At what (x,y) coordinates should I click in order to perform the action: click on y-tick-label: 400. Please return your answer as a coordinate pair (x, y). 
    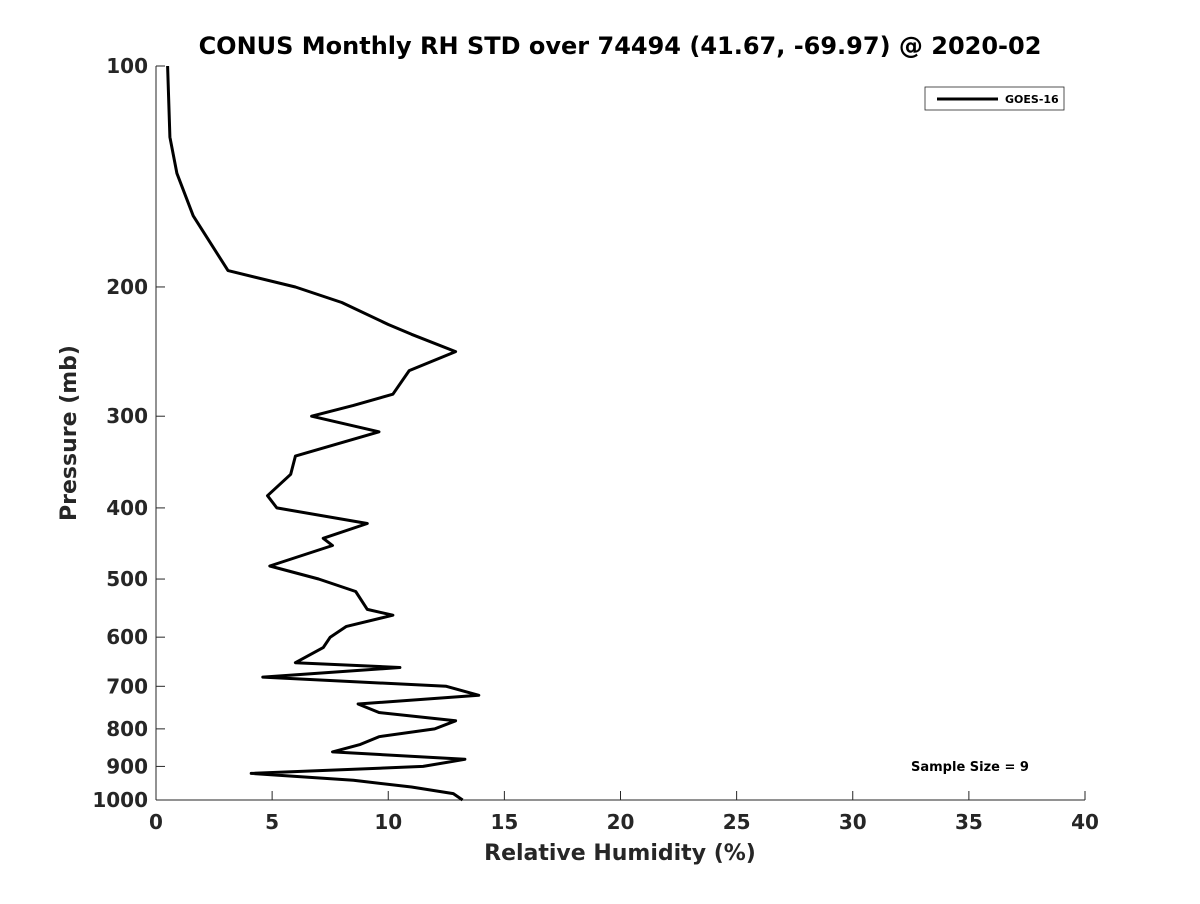
    Looking at the image, I should click on (127, 508).